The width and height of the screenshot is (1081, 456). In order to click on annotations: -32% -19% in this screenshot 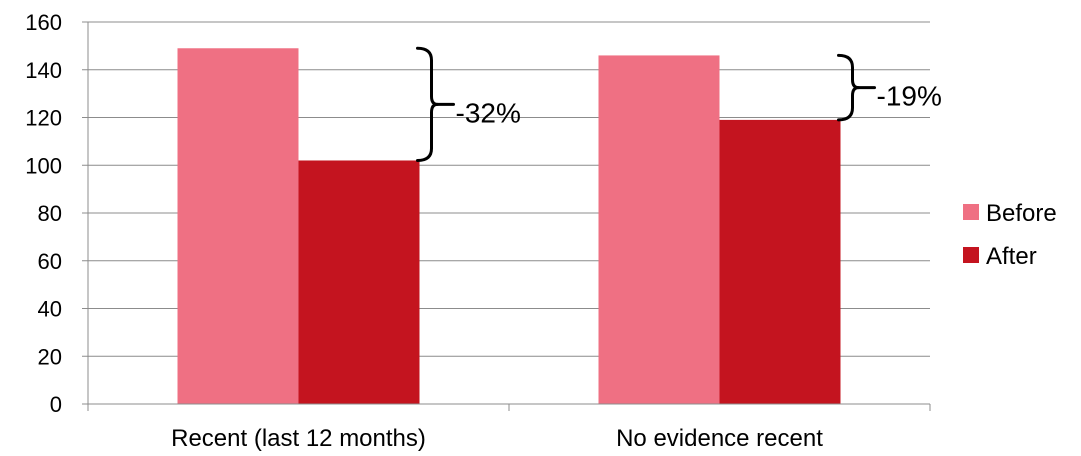, I will do `click(679, 104)`.